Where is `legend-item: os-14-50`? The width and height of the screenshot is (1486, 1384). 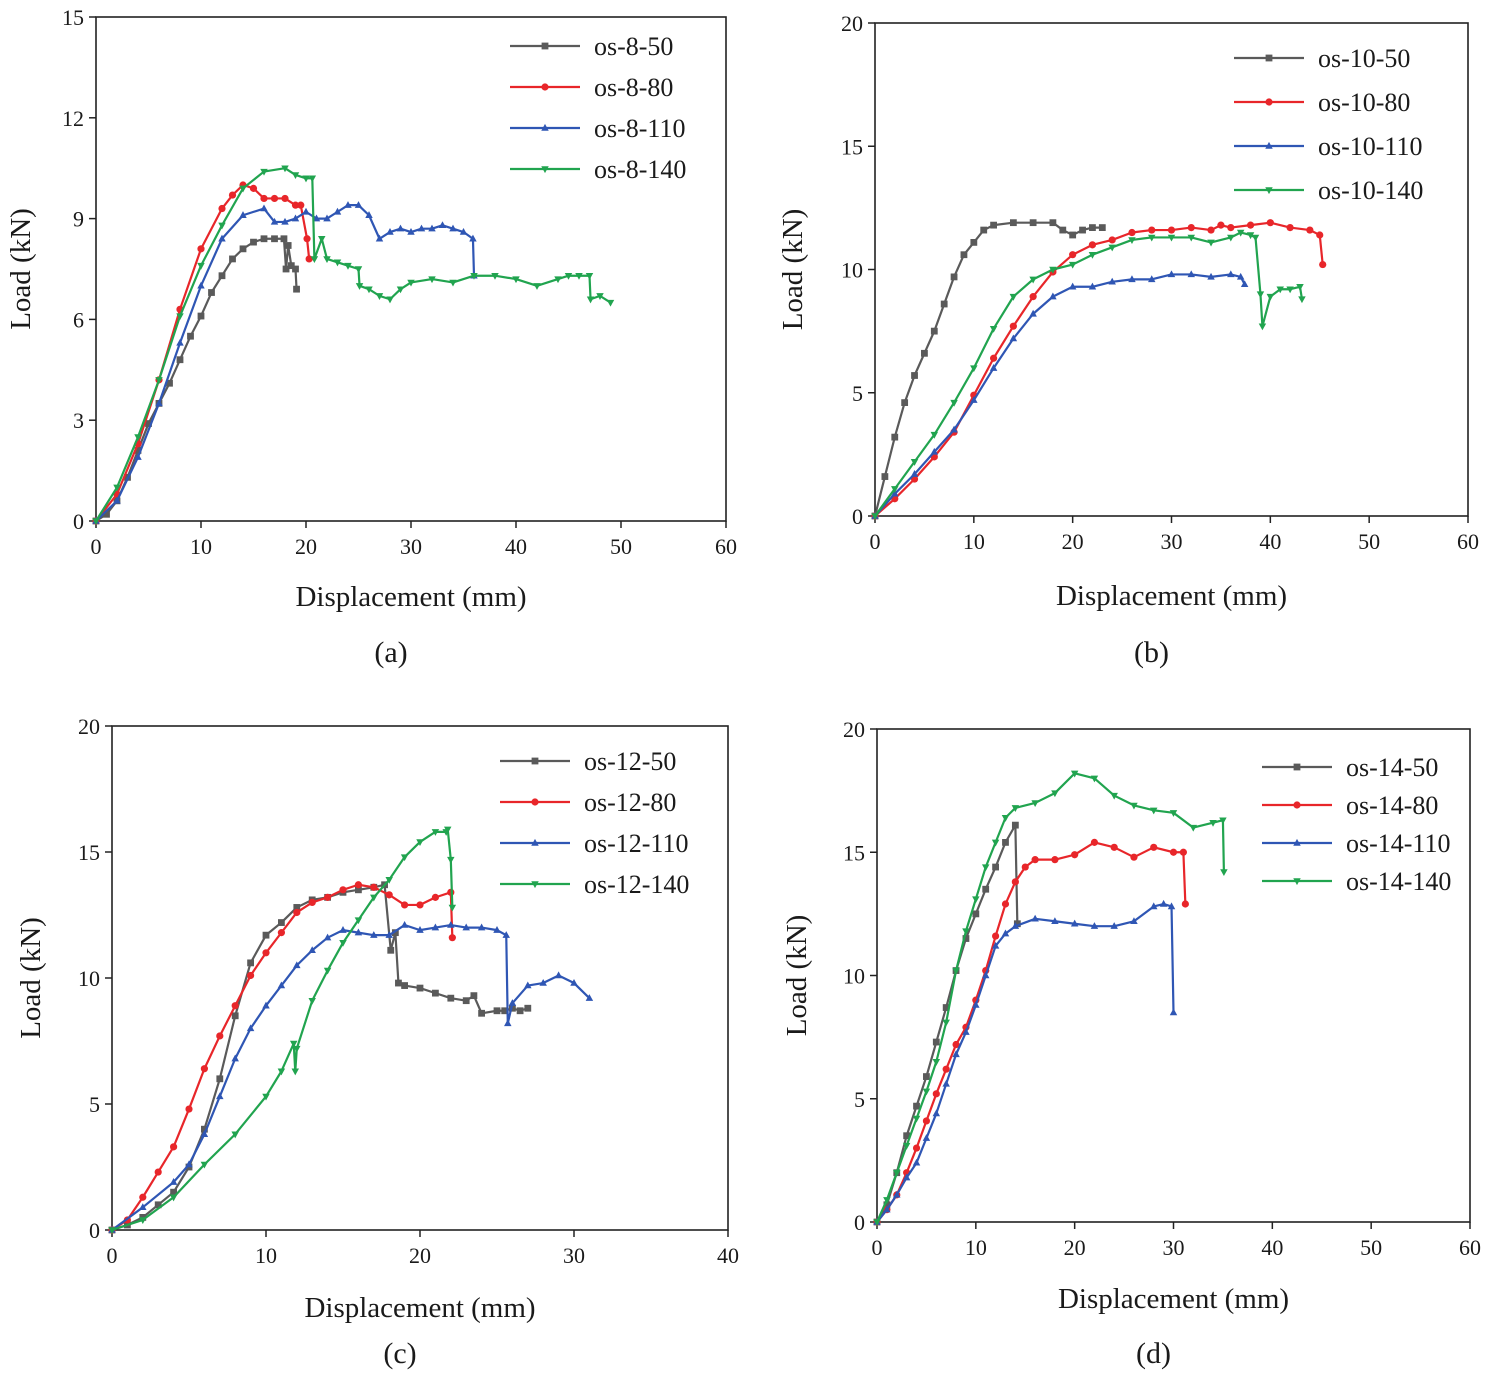
legend-item: os-14-50 is located at coordinates (1350, 767).